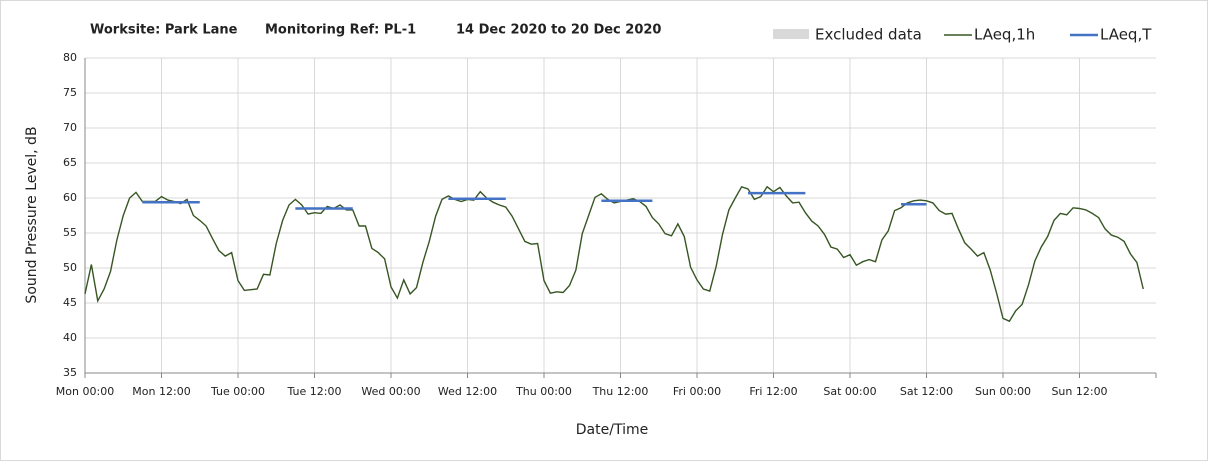  Describe the element at coordinates (697, 391) in the screenshot. I see `x-tick-label: Fri 00:00` at that location.